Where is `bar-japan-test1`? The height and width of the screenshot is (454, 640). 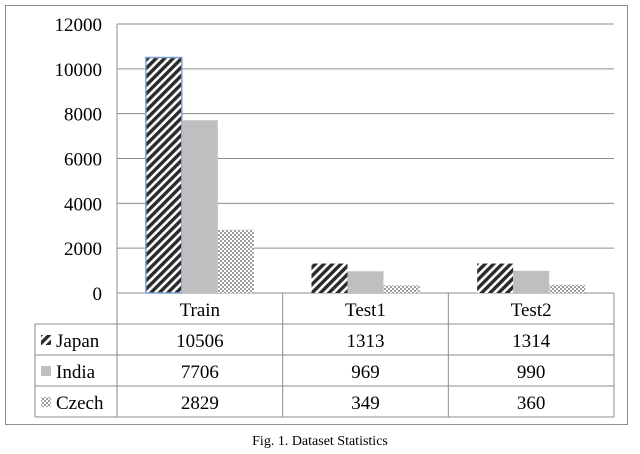
bar-japan-test1 is located at coordinates (329, 278).